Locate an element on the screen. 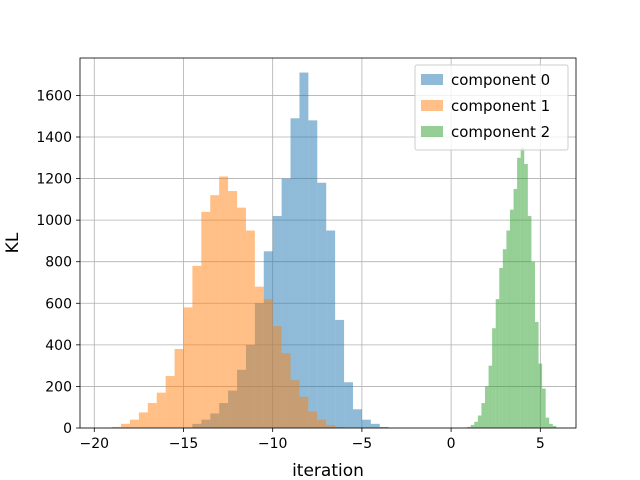 The width and height of the screenshot is (640, 480). y-tick-label-6: 1200 is located at coordinates (54, 180).